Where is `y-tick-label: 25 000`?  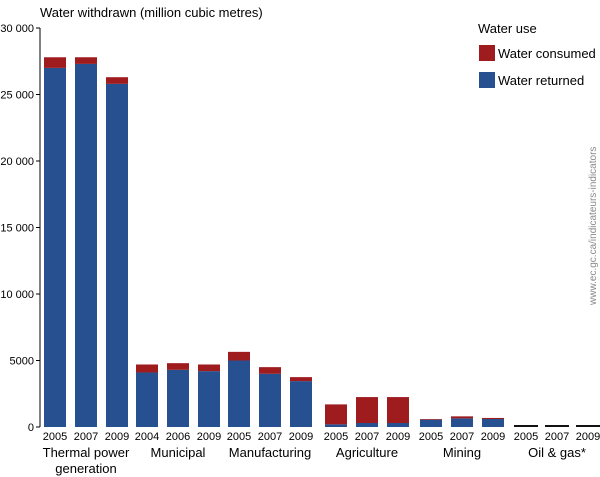 y-tick-label: 25 000 is located at coordinates (17, 96).